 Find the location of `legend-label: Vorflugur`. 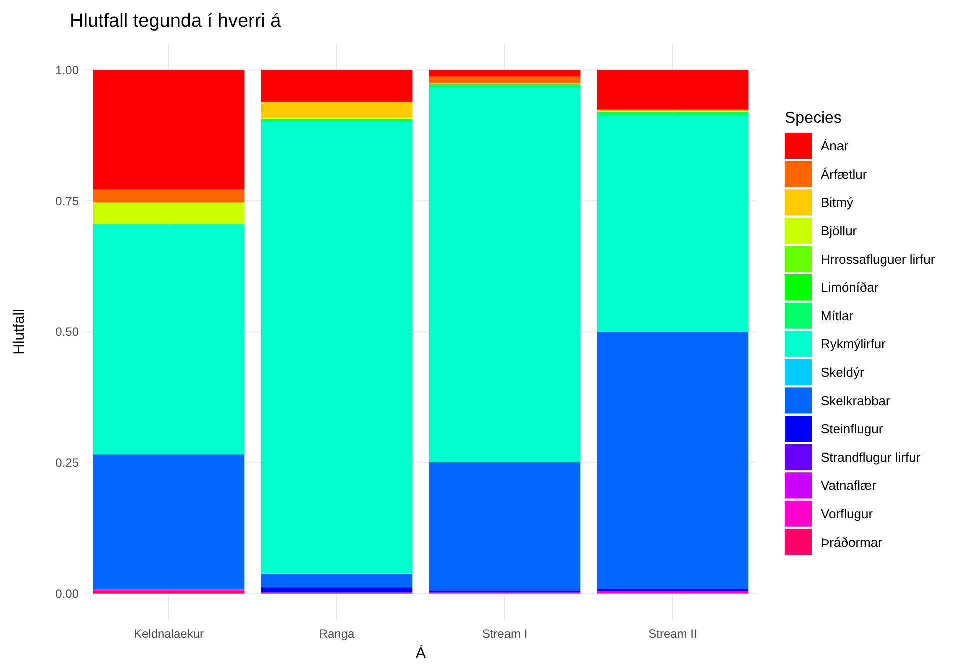

legend-label: Vorflugur is located at coordinates (847, 514).